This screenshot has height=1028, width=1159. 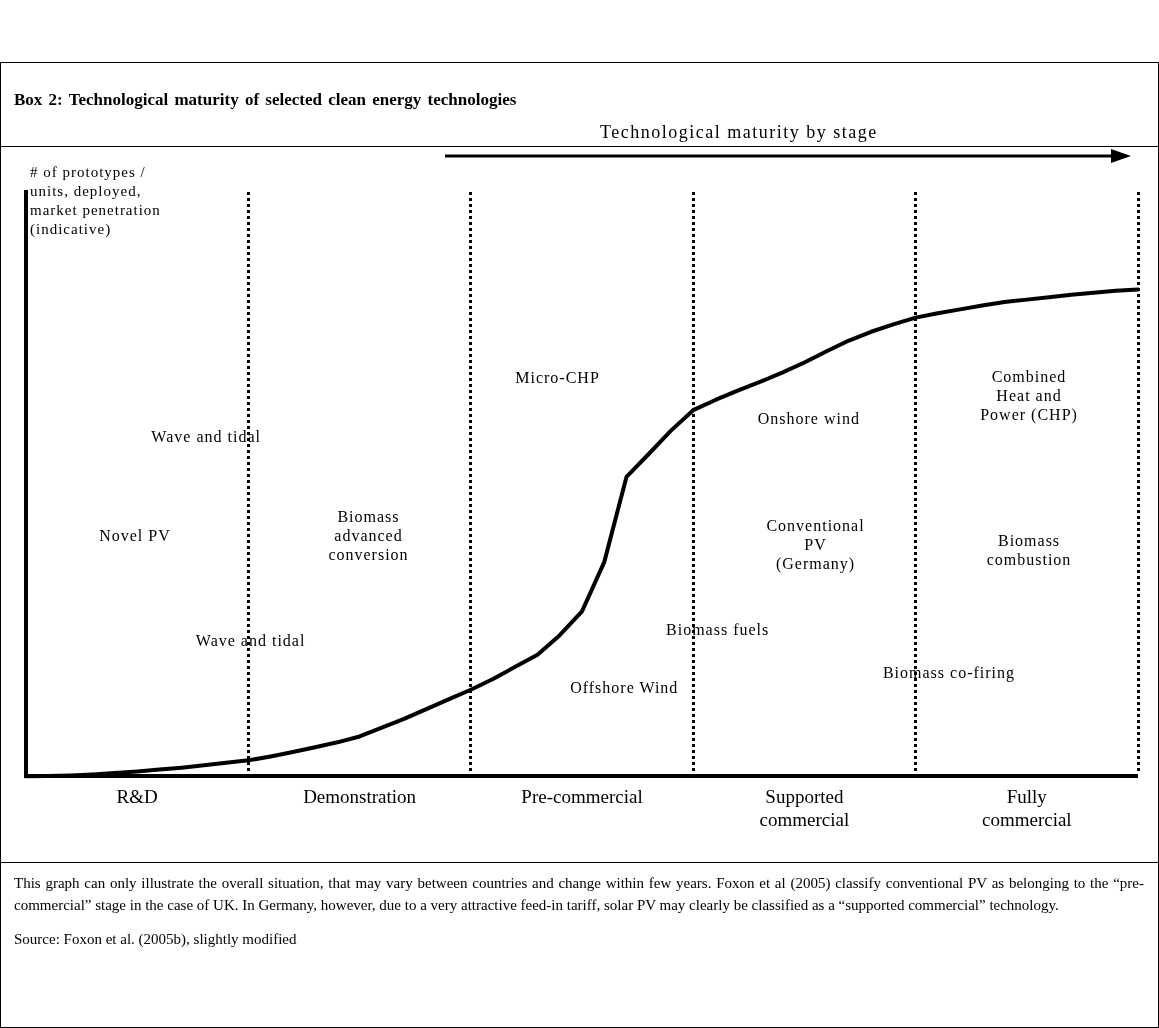 What do you see at coordinates (949, 673) in the screenshot?
I see `annotation: Biomass co-firing` at bounding box center [949, 673].